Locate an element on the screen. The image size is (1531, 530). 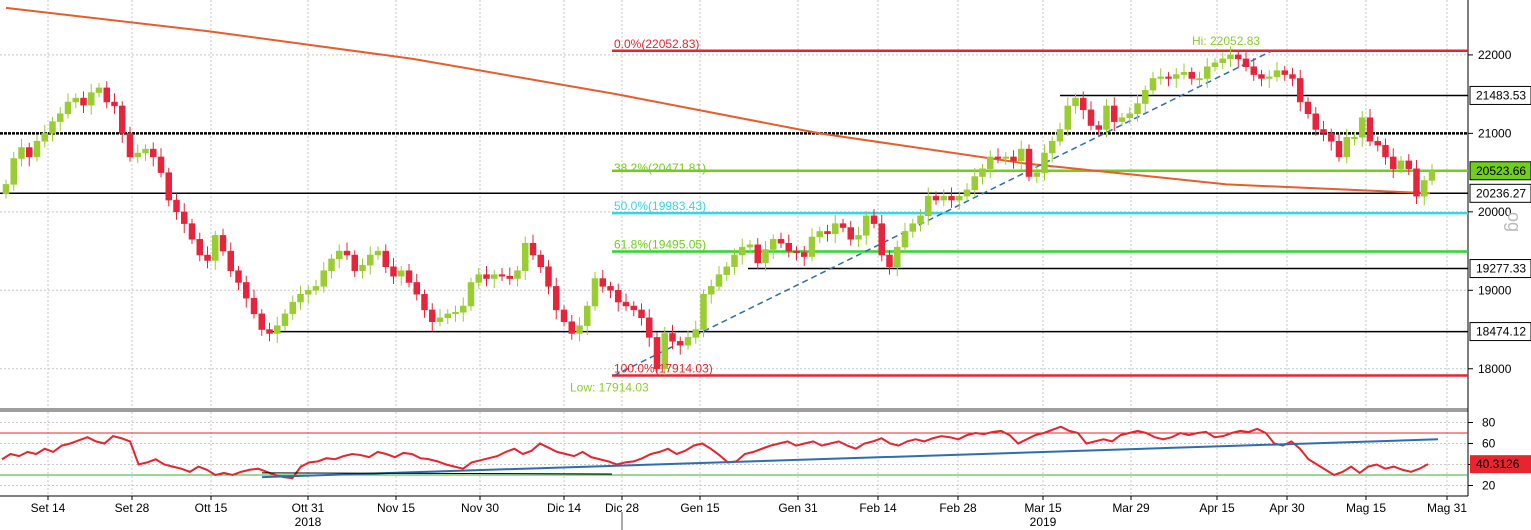
level-badge-value: 20523.66 is located at coordinates (1501, 171).